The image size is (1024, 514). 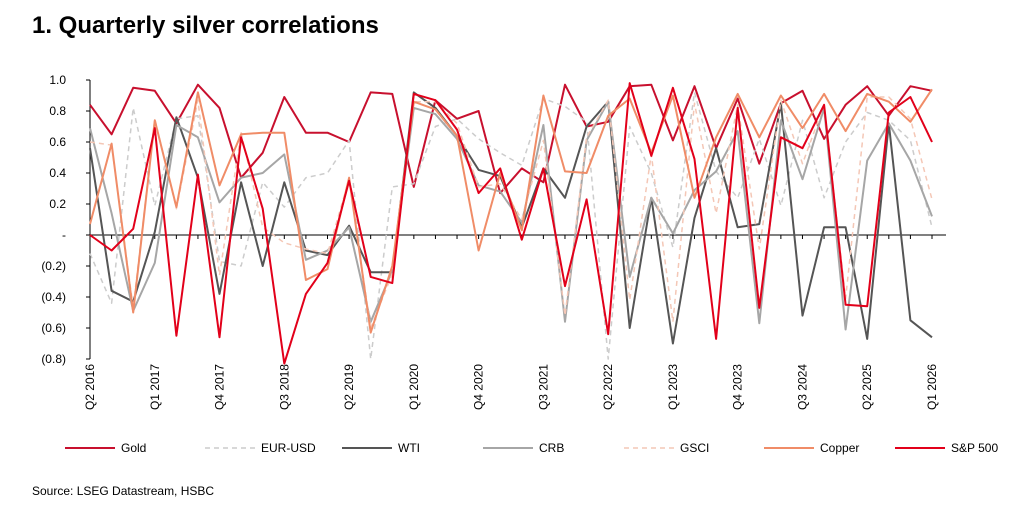 I want to click on legend-item: EUR-USD, so click(x=260, y=448).